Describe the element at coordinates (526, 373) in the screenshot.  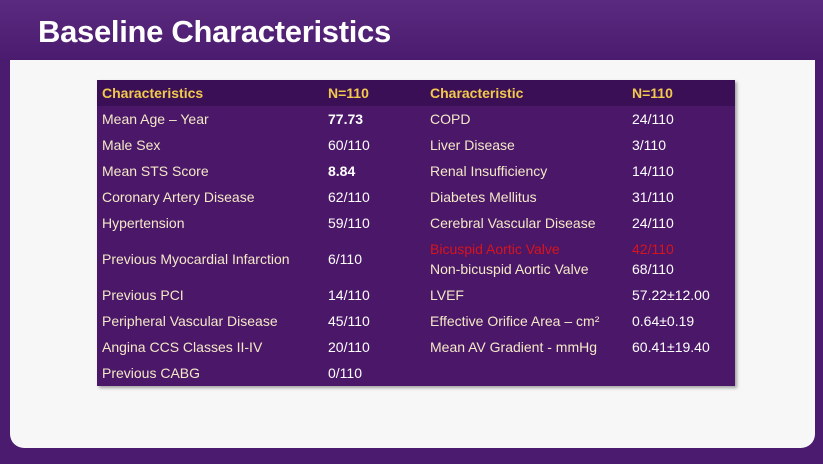
I see `cell-label` at that location.